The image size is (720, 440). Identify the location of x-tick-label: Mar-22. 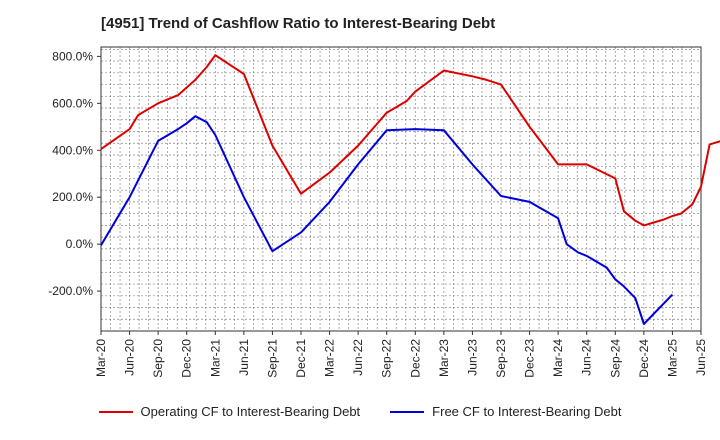
(330, 358).